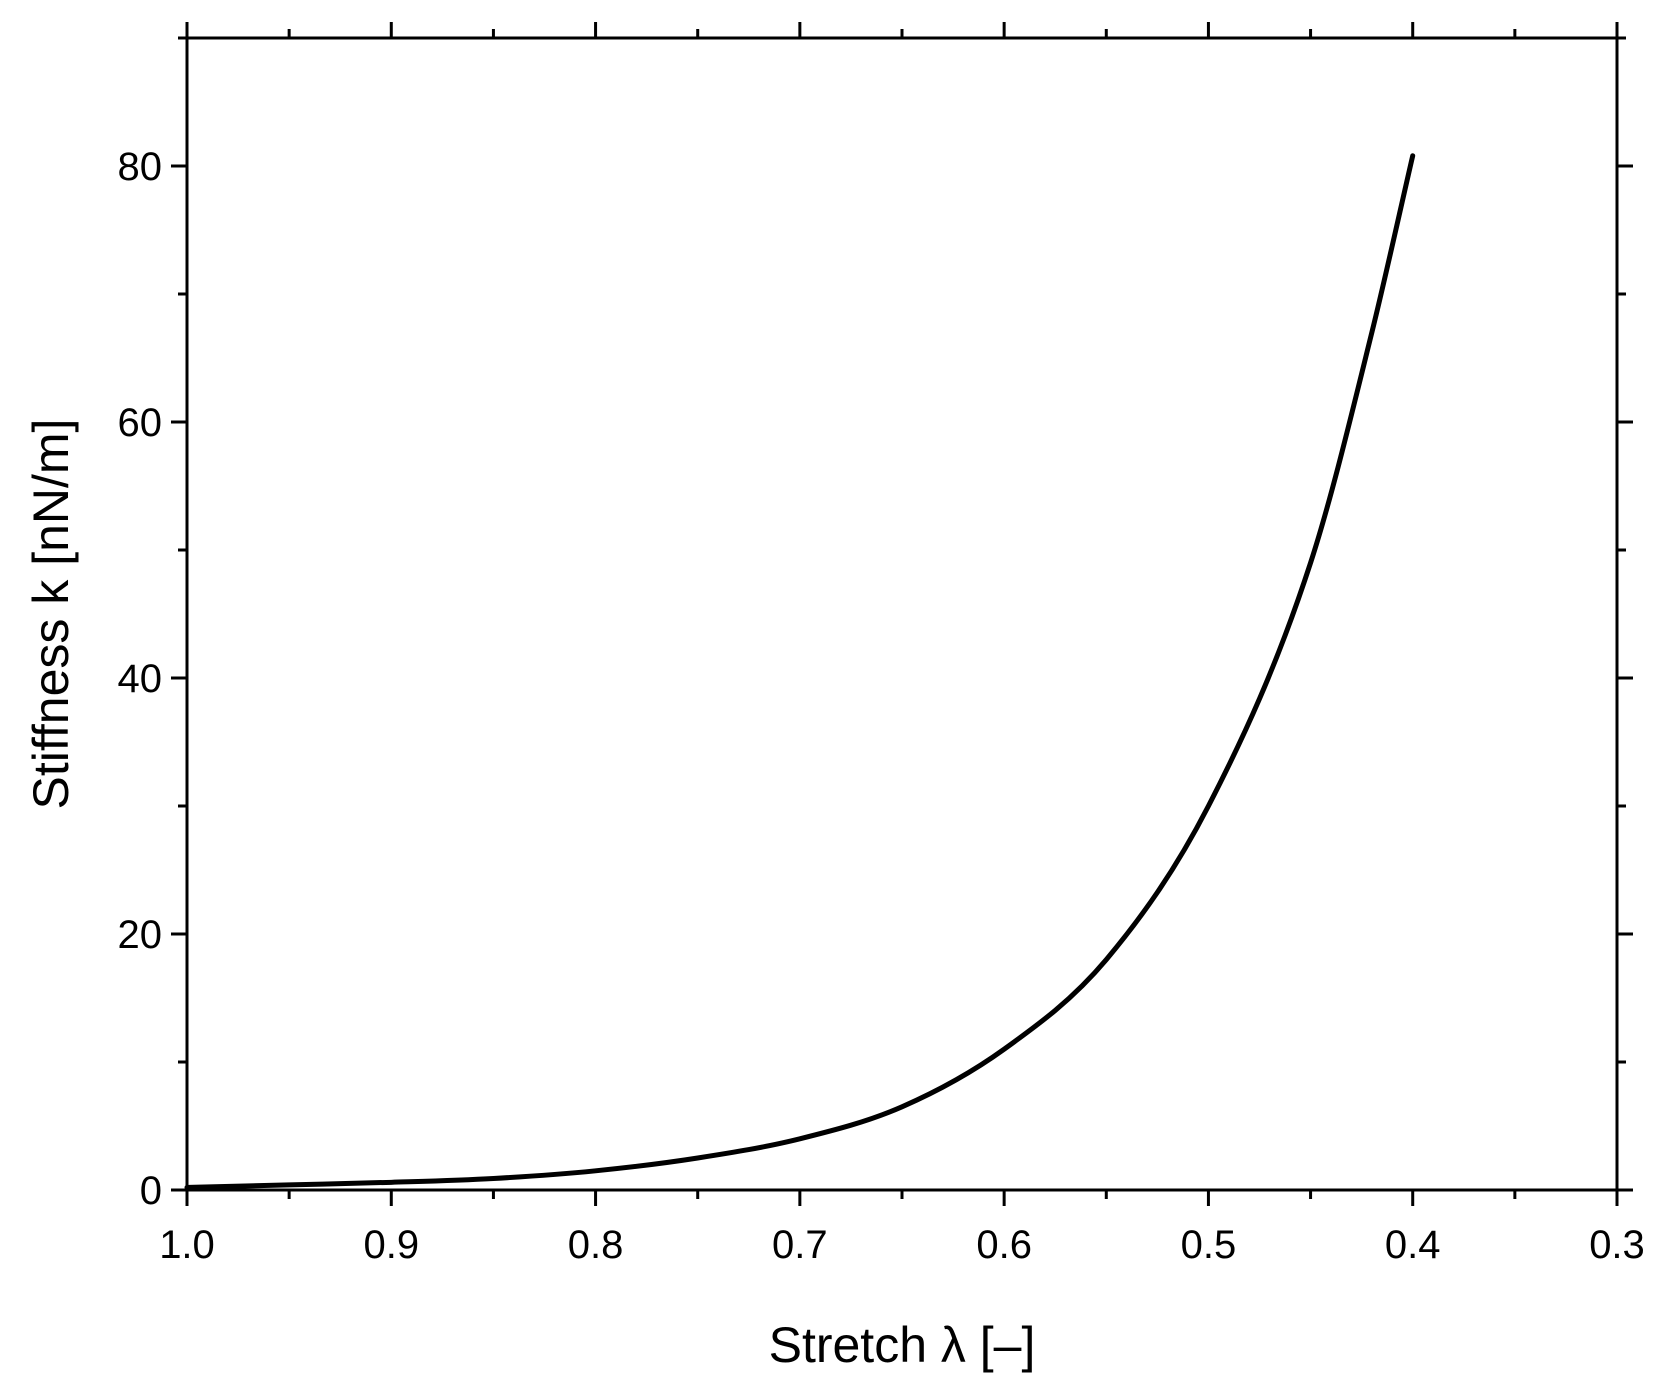 This screenshot has width=1674, height=1390. I want to click on y-tick-label: 40, so click(140, 679).